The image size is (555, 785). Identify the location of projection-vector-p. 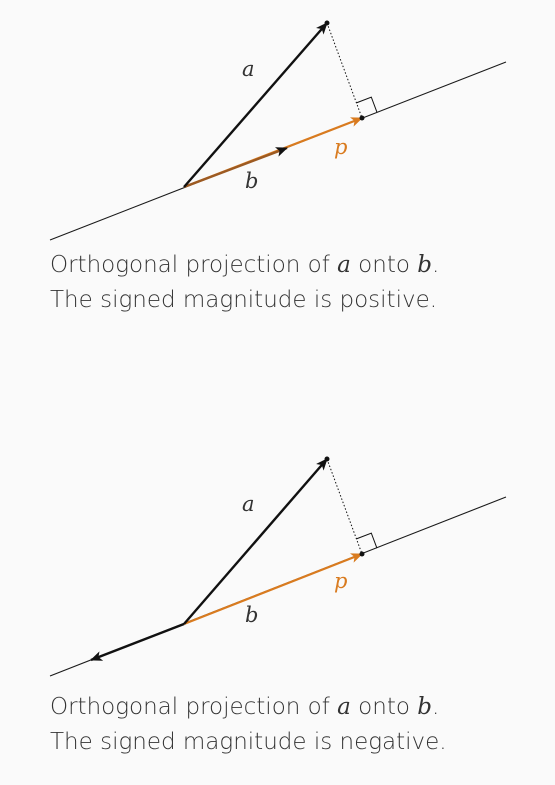
(273, 589).